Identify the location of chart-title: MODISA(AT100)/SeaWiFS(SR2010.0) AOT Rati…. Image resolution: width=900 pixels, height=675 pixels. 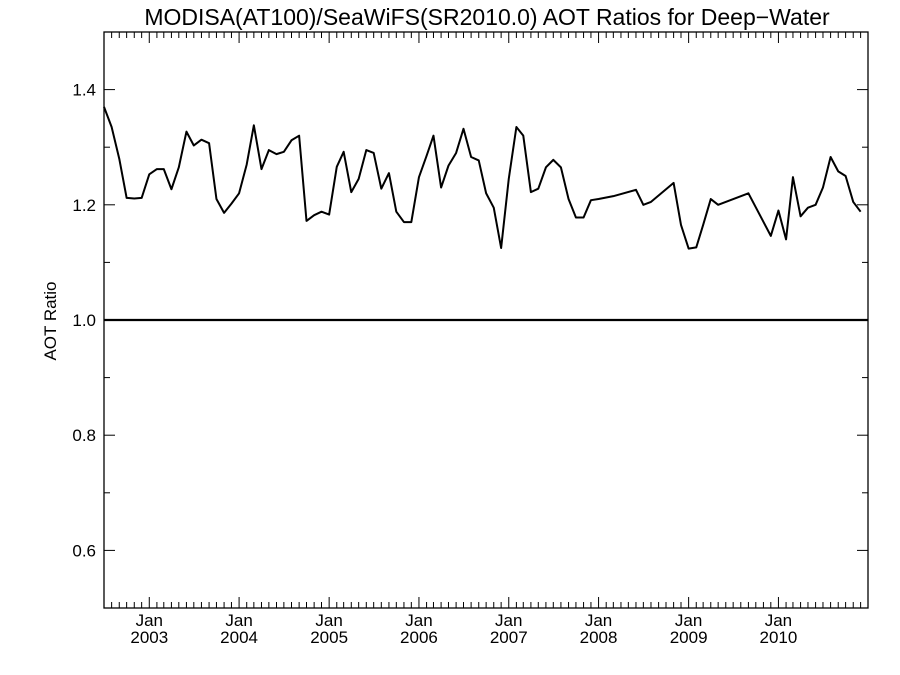
(487, 17).